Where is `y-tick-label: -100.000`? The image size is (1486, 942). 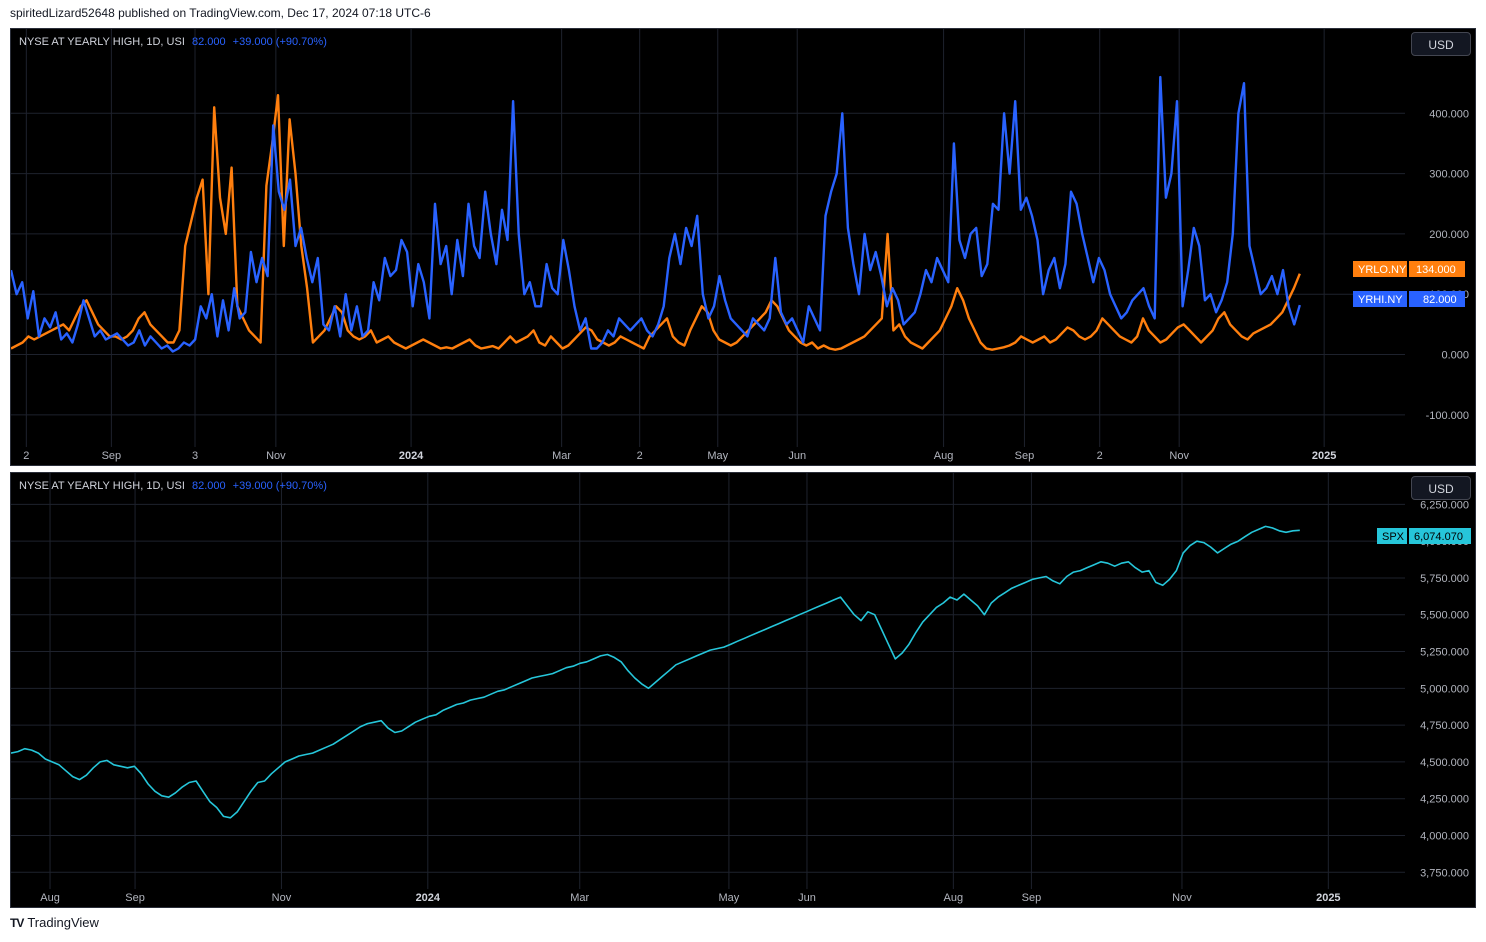
y-tick-label: -100.000 is located at coordinates (1447, 416).